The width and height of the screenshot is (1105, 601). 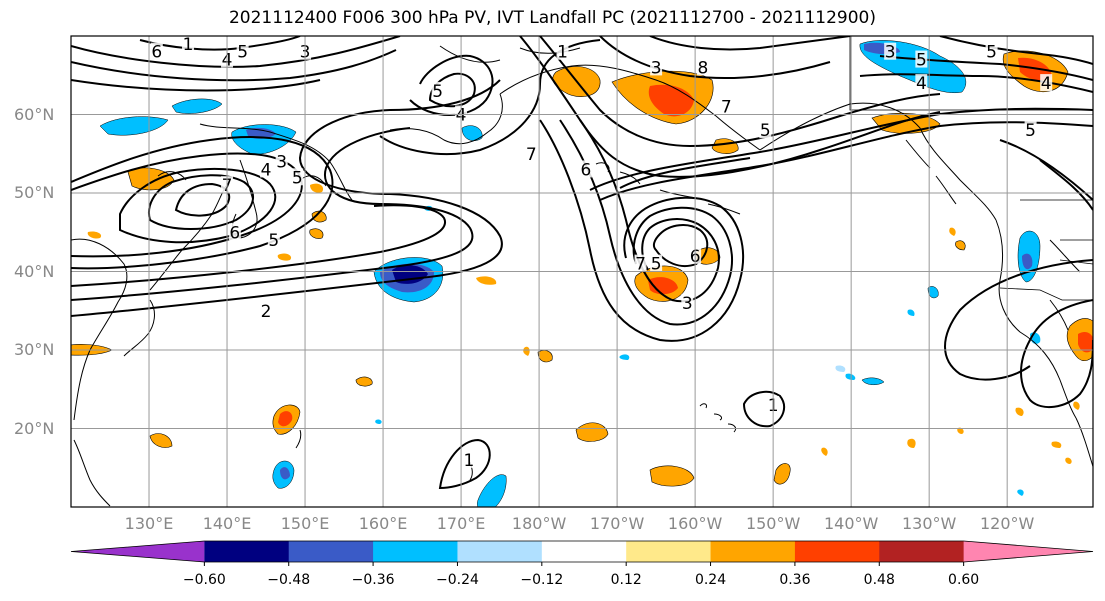 I want to click on latitude-label: 60°N, so click(x=34, y=114).